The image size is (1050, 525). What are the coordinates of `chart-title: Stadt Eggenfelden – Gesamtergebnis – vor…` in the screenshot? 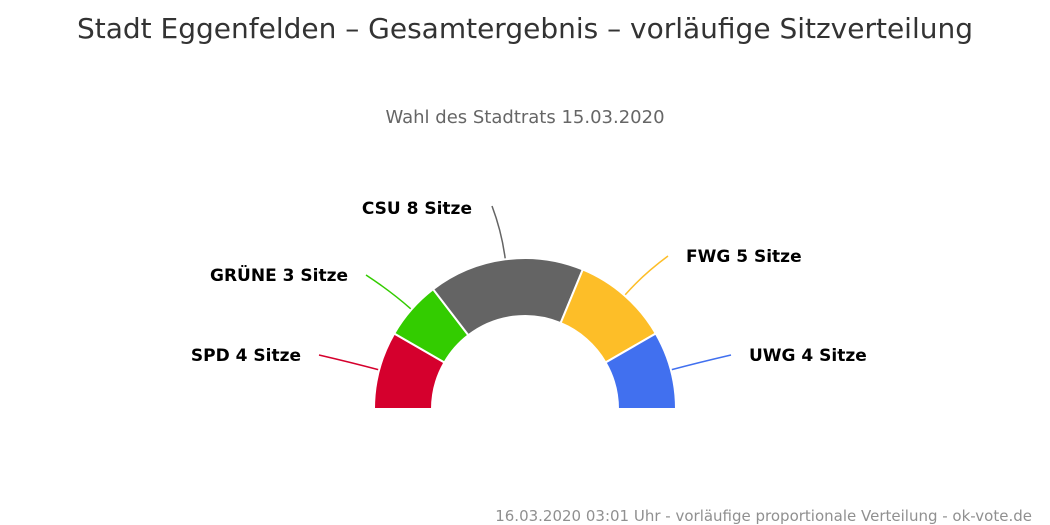 It's located at (525, 28).